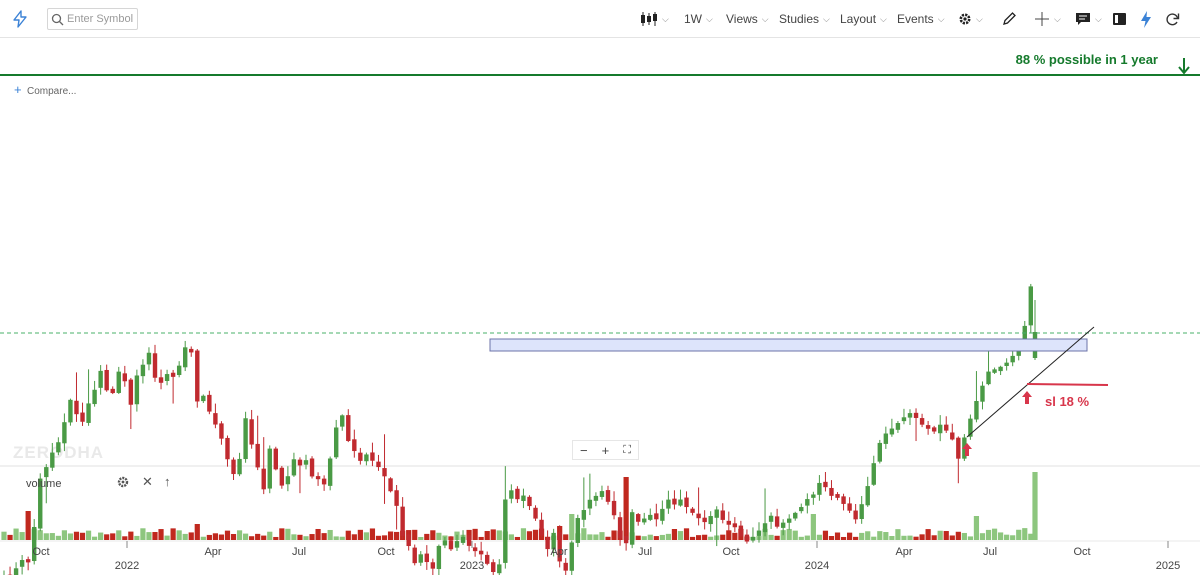  Describe the element at coordinates (584, 450) in the screenshot. I see `zoom-out-icon: −` at that location.